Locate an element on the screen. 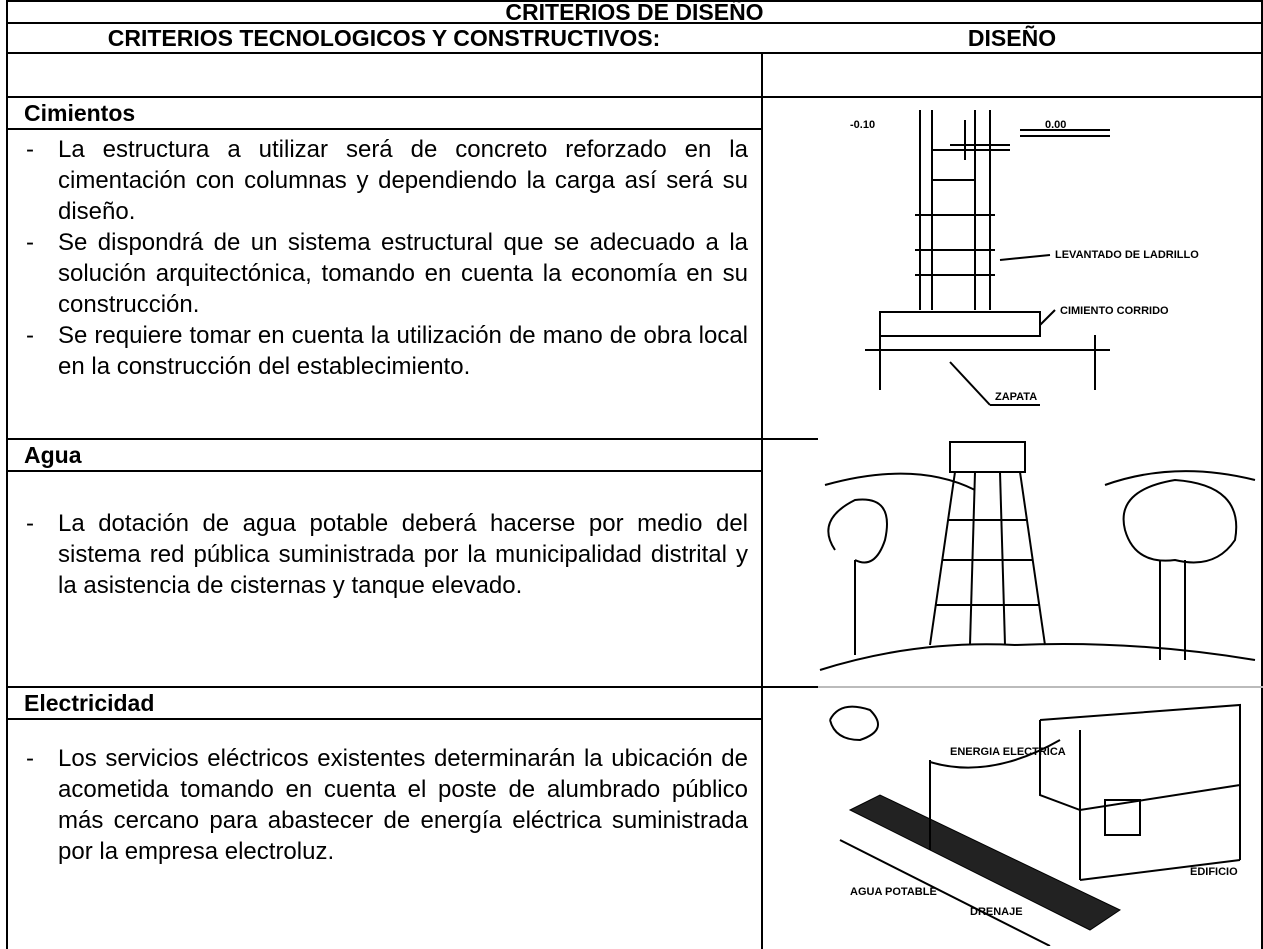 Image resolution: width=1263 pixels, height=949 pixels. section-title: Electricidad is located at coordinates (89, 702).